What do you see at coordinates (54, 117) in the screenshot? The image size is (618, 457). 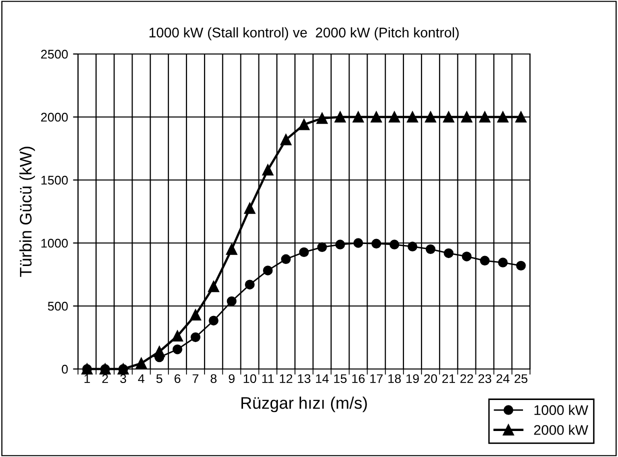 I see `y-tick-label: 2000` at bounding box center [54, 117].